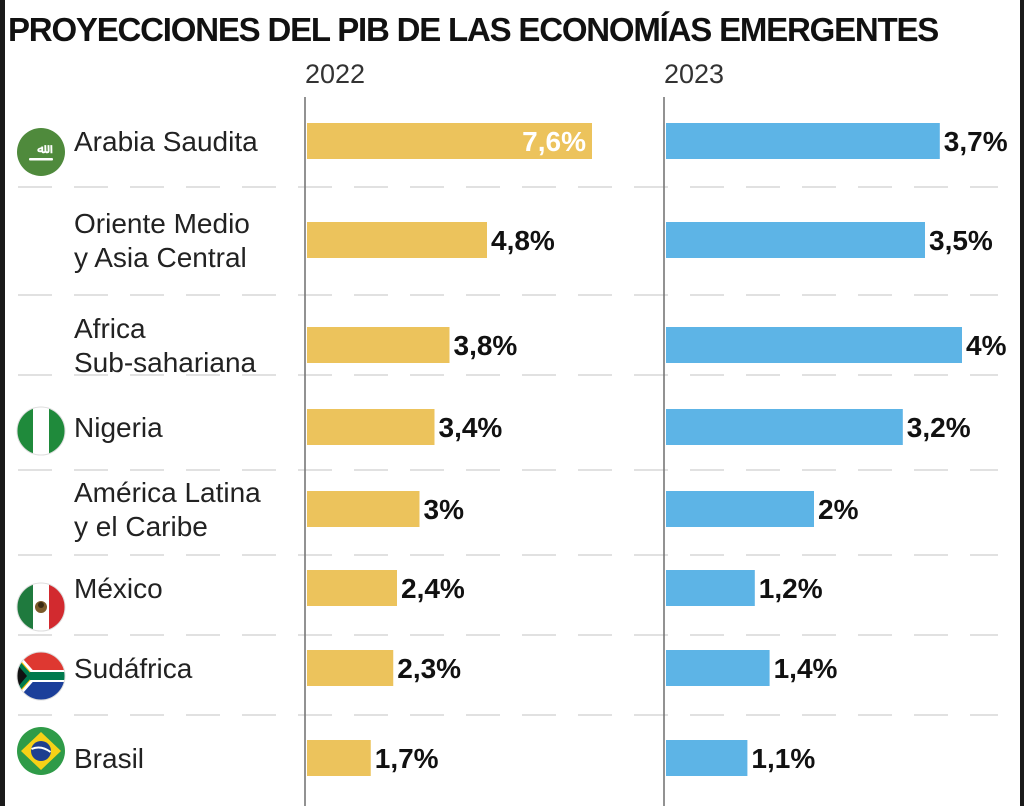  I want to click on value-label-2022: 2,4%, so click(433, 588).